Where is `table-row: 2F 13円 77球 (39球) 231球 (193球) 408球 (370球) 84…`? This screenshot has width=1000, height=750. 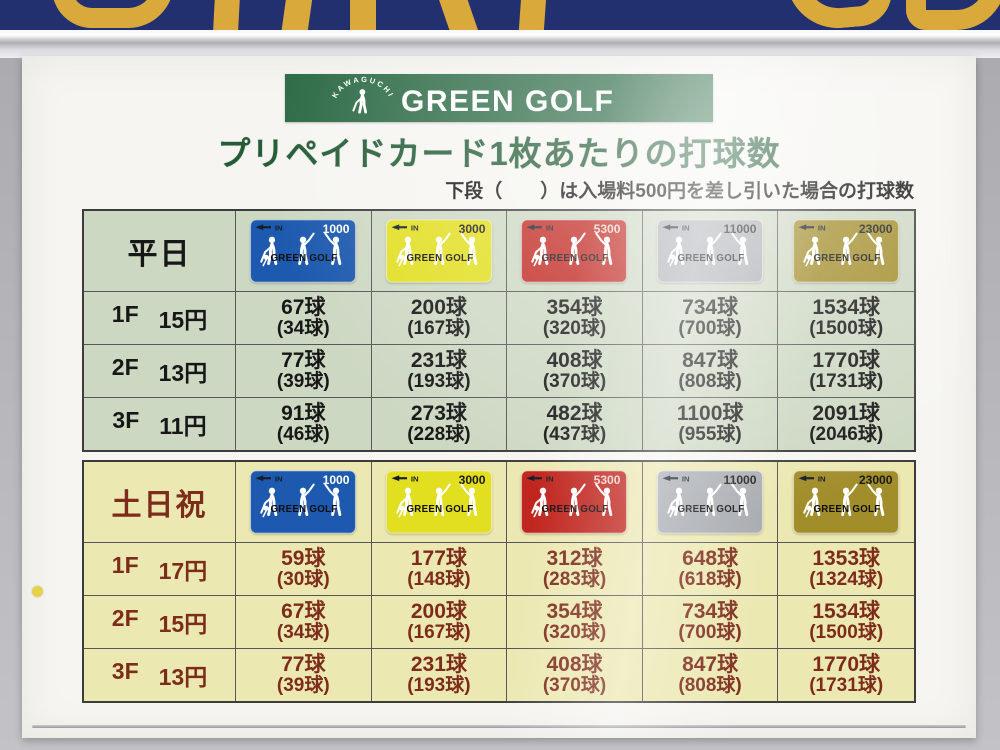 table-row: 2F 13円 77球 (39球) 231球 (193球) 408球 (370球) 84… is located at coordinates (499, 370).